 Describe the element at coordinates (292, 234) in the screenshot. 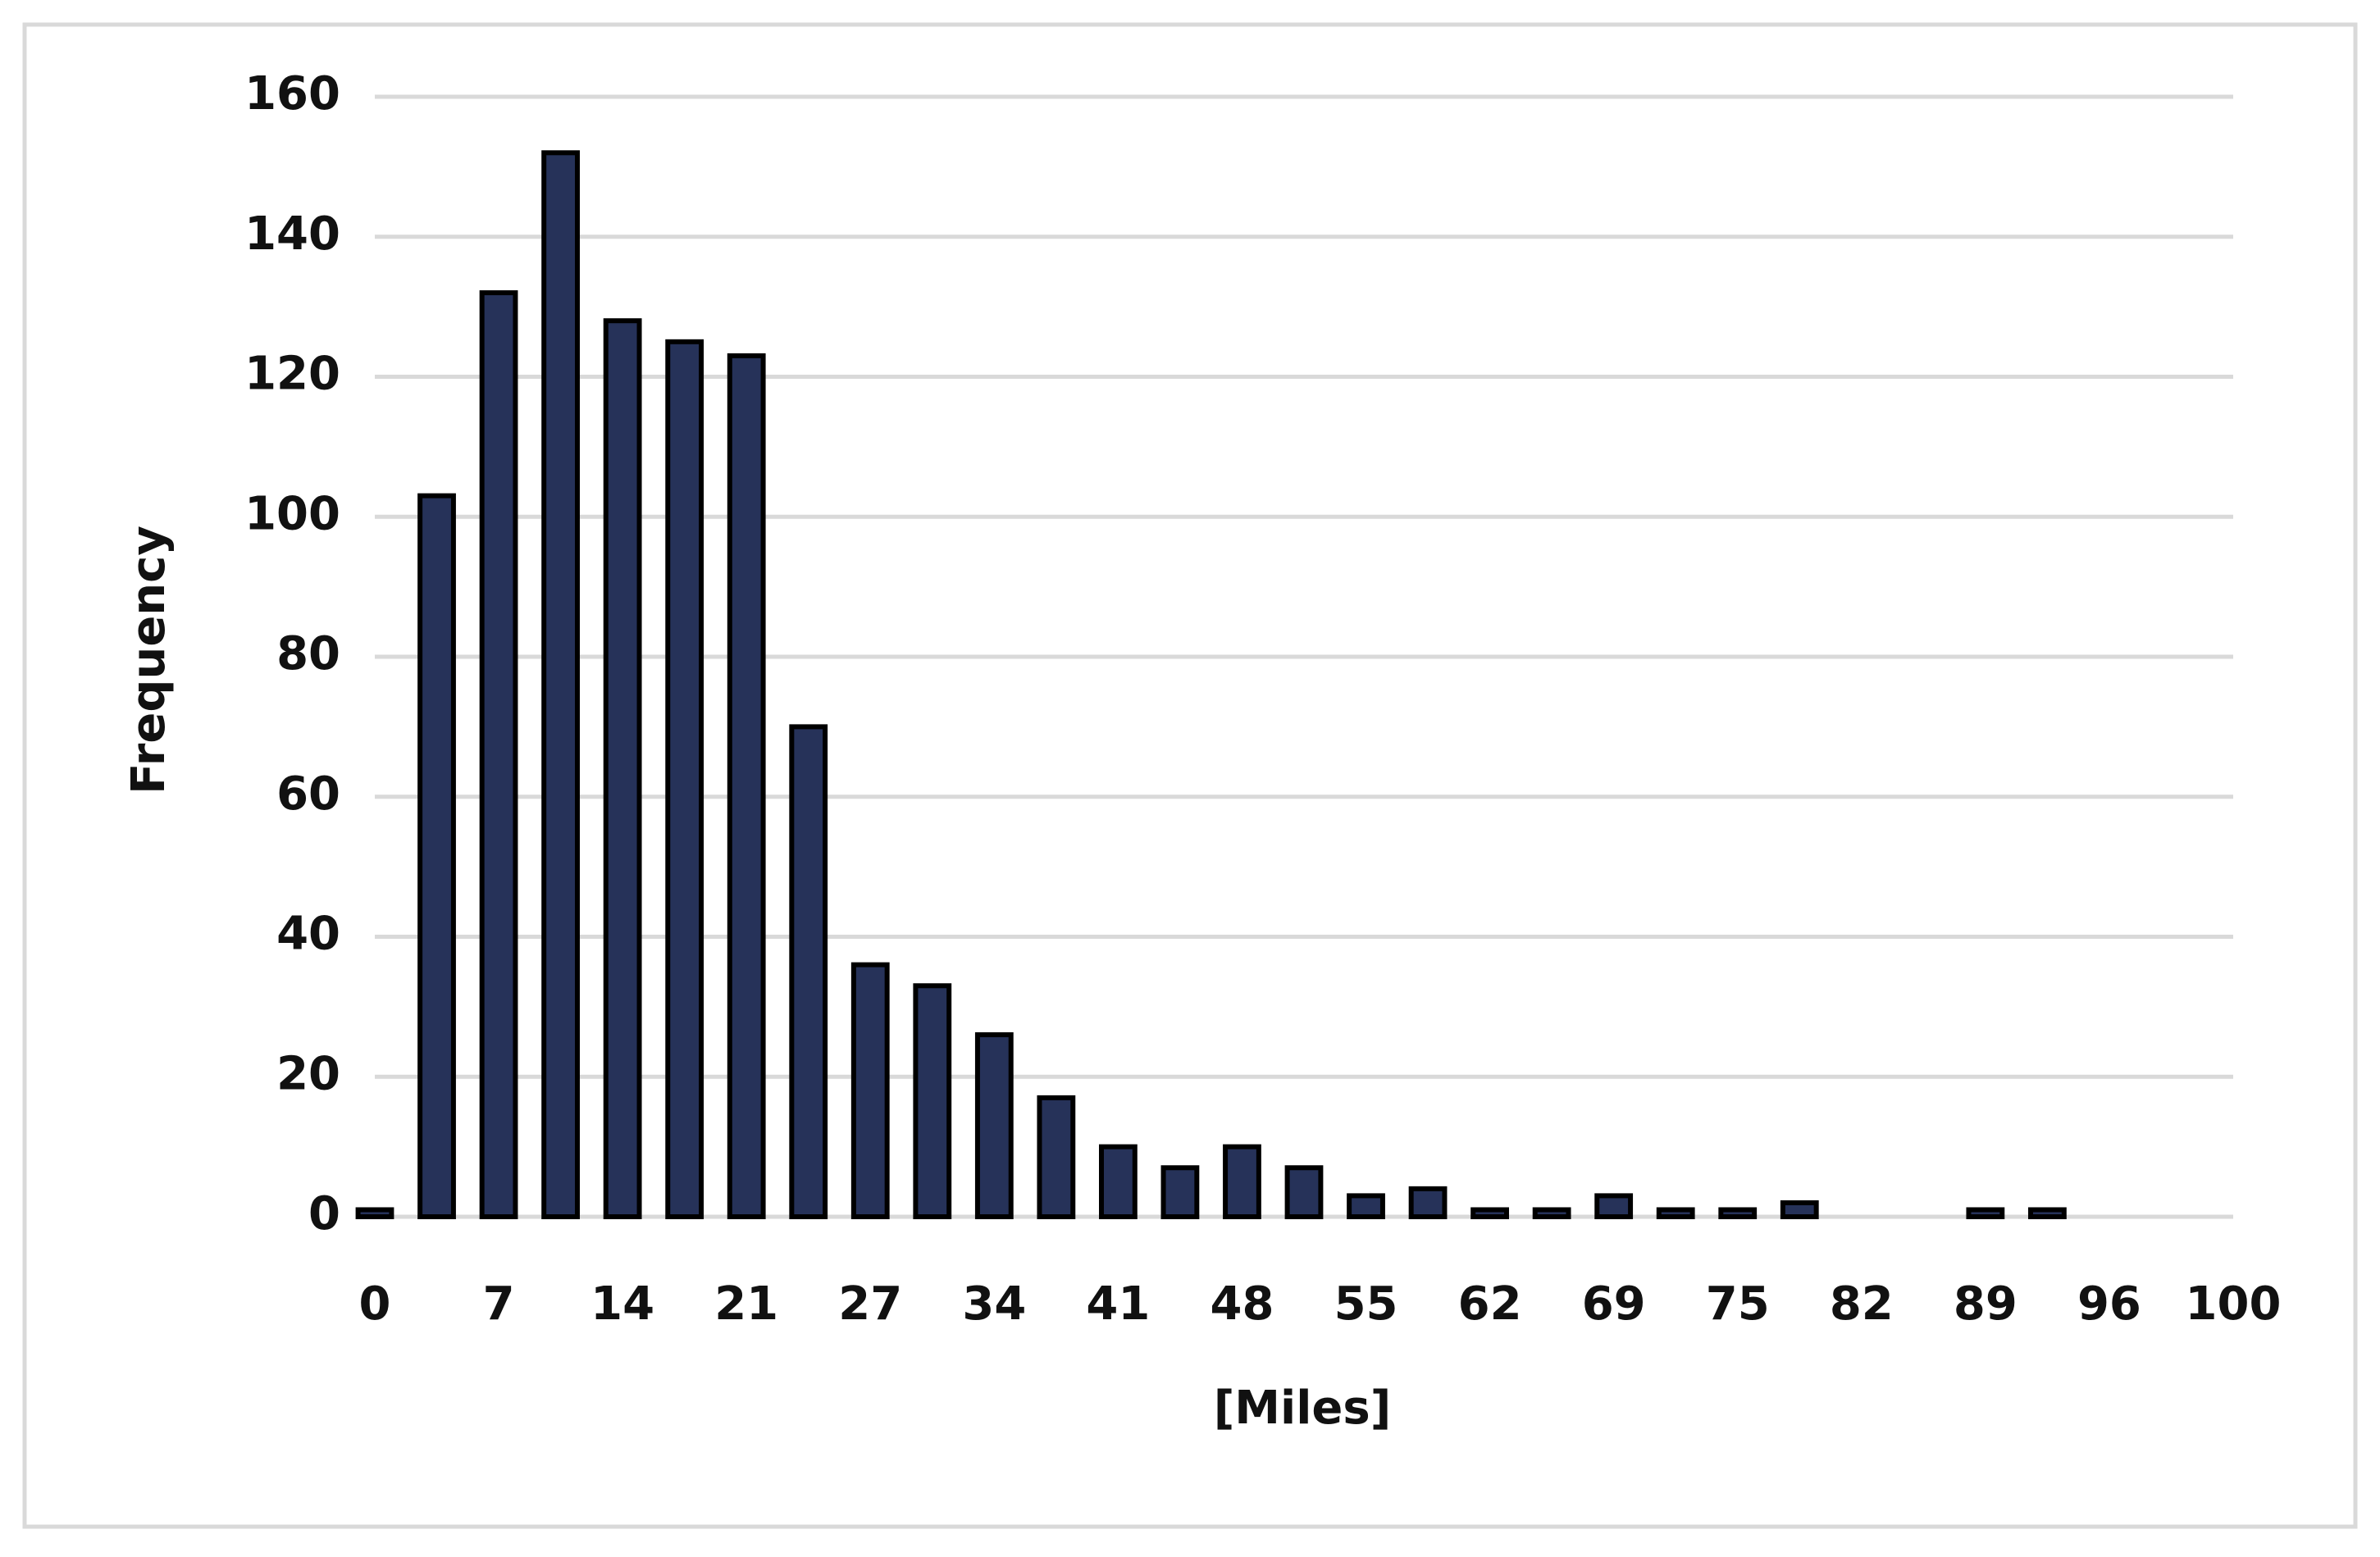

I see `y-tick-label: 140` at that location.